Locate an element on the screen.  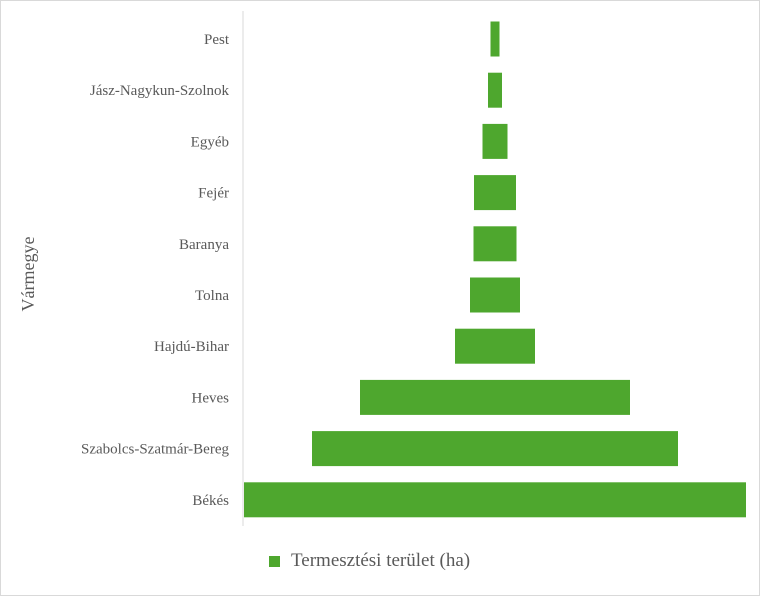
legend-swatch is located at coordinates (274, 561).